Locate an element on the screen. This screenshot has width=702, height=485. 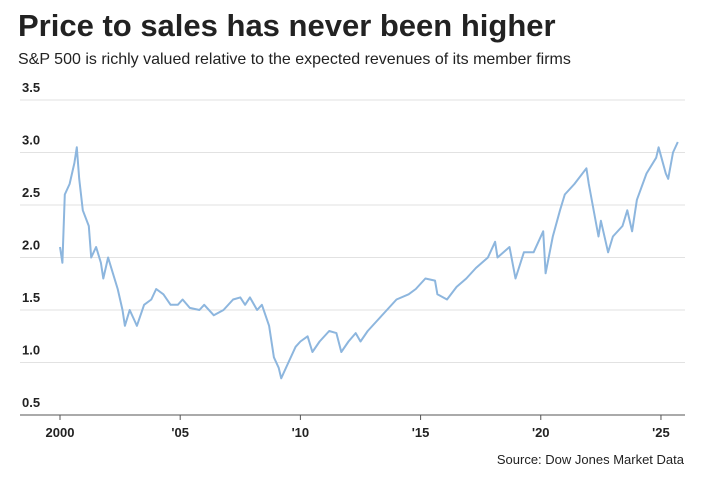
y-tick-label: 3.0 is located at coordinates (31, 140).